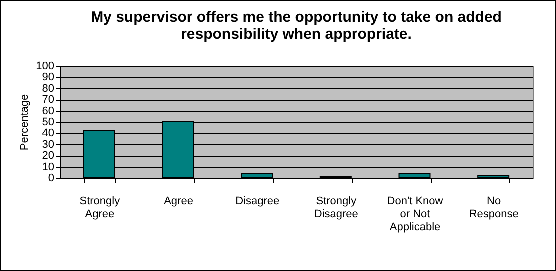  I want to click on y-tick-label: 60, so click(48, 111).